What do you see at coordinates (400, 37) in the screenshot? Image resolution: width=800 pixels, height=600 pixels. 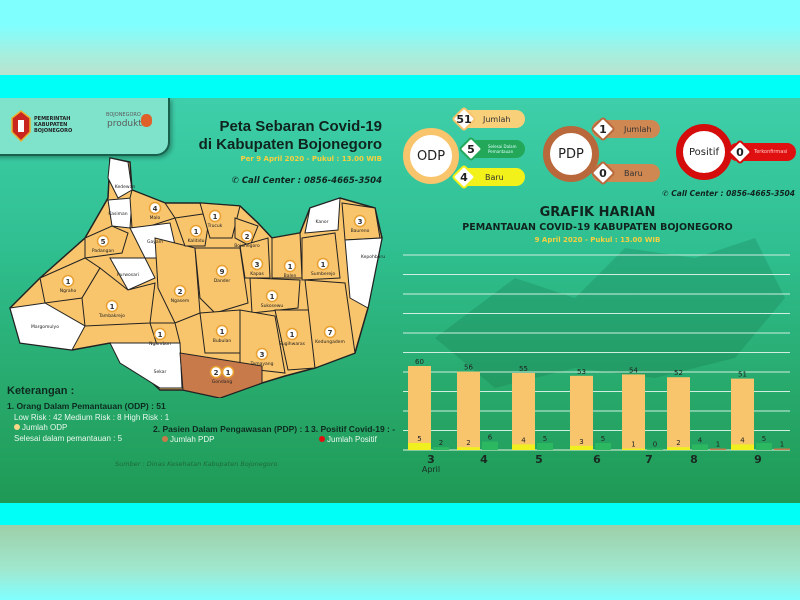 I see `blurred-background-top` at bounding box center [400, 37].